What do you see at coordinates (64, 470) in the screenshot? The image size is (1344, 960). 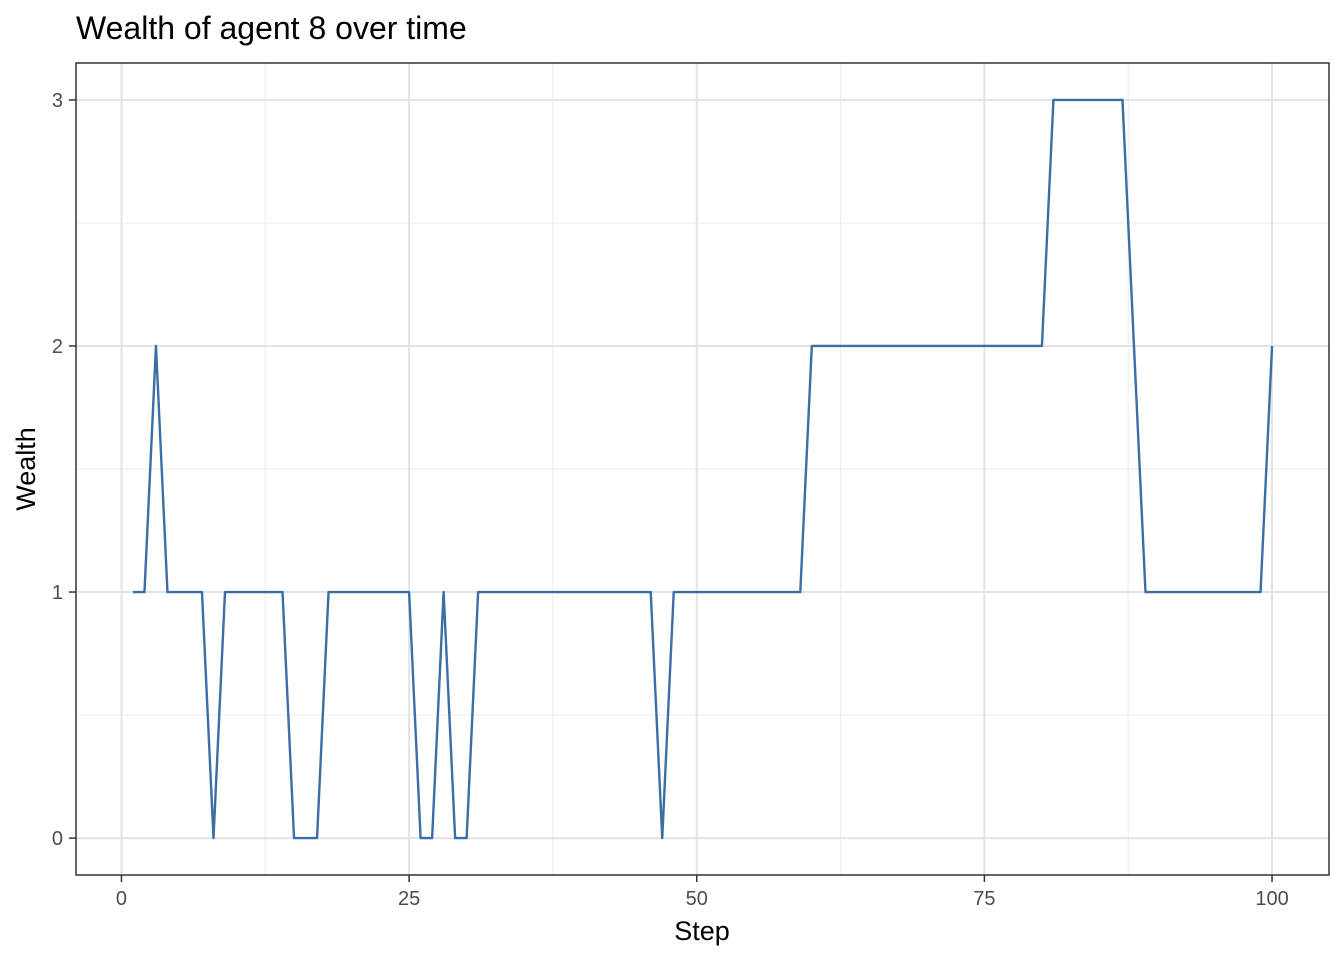 I see `y-axis: 0 1 2 3` at bounding box center [64, 470].